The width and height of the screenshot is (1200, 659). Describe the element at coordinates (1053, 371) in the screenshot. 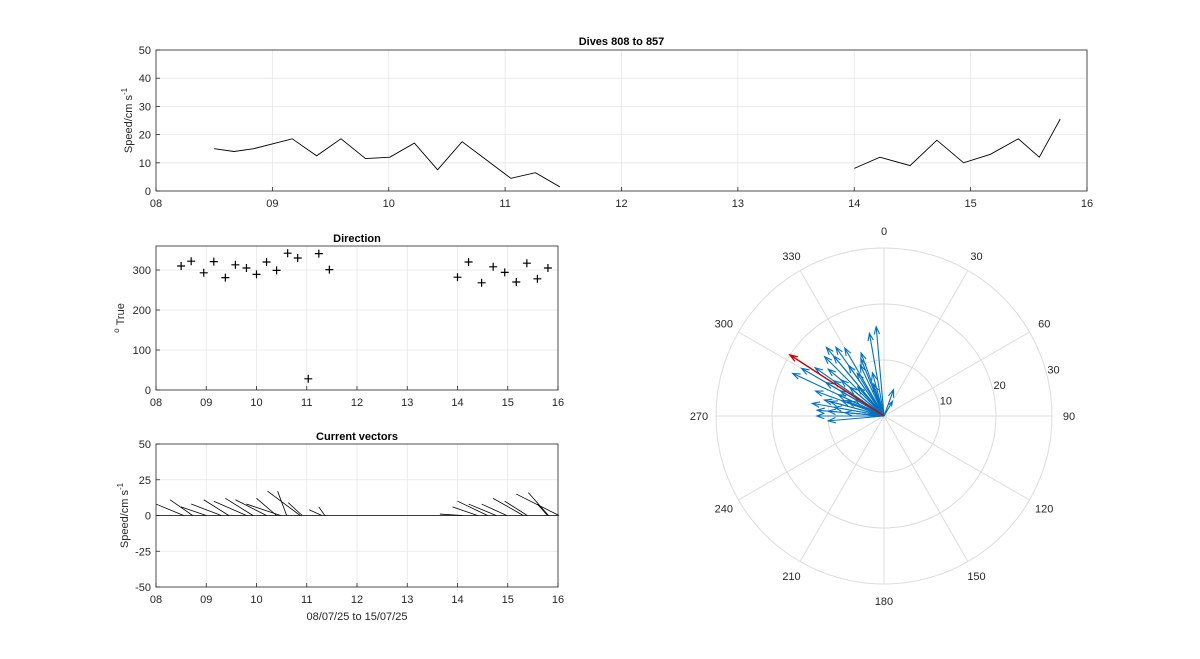

I see `polar-radius-label: 30` at that location.